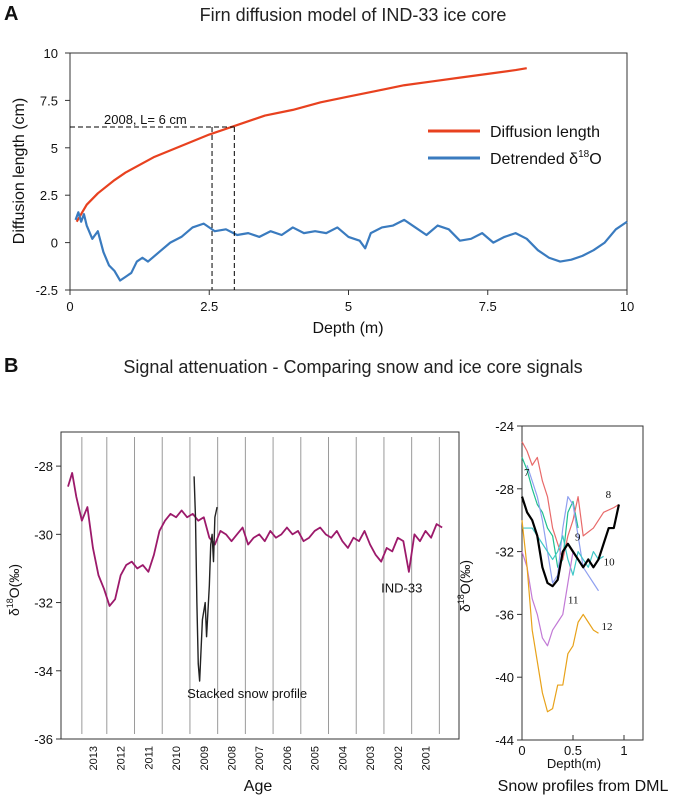 This screenshot has width=678, height=798. I want to click on y-tick-label: 5, so click(54, 148).